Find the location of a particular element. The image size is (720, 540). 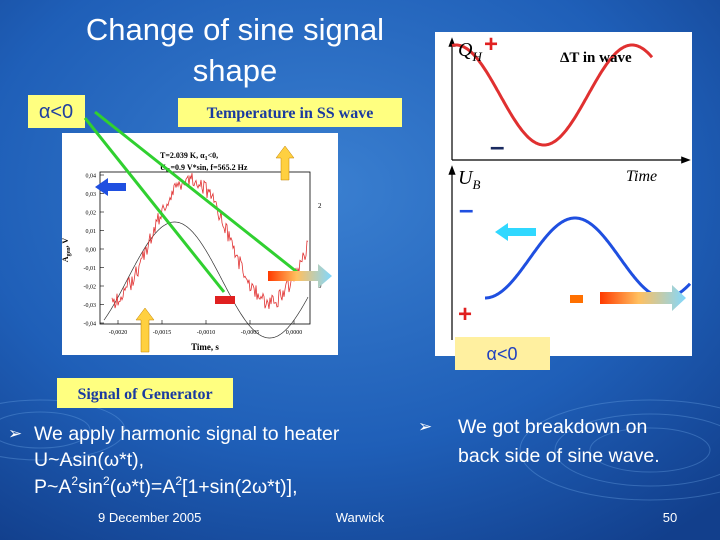

delta-label: ΔT in wave is located at coordinates (596, 58).